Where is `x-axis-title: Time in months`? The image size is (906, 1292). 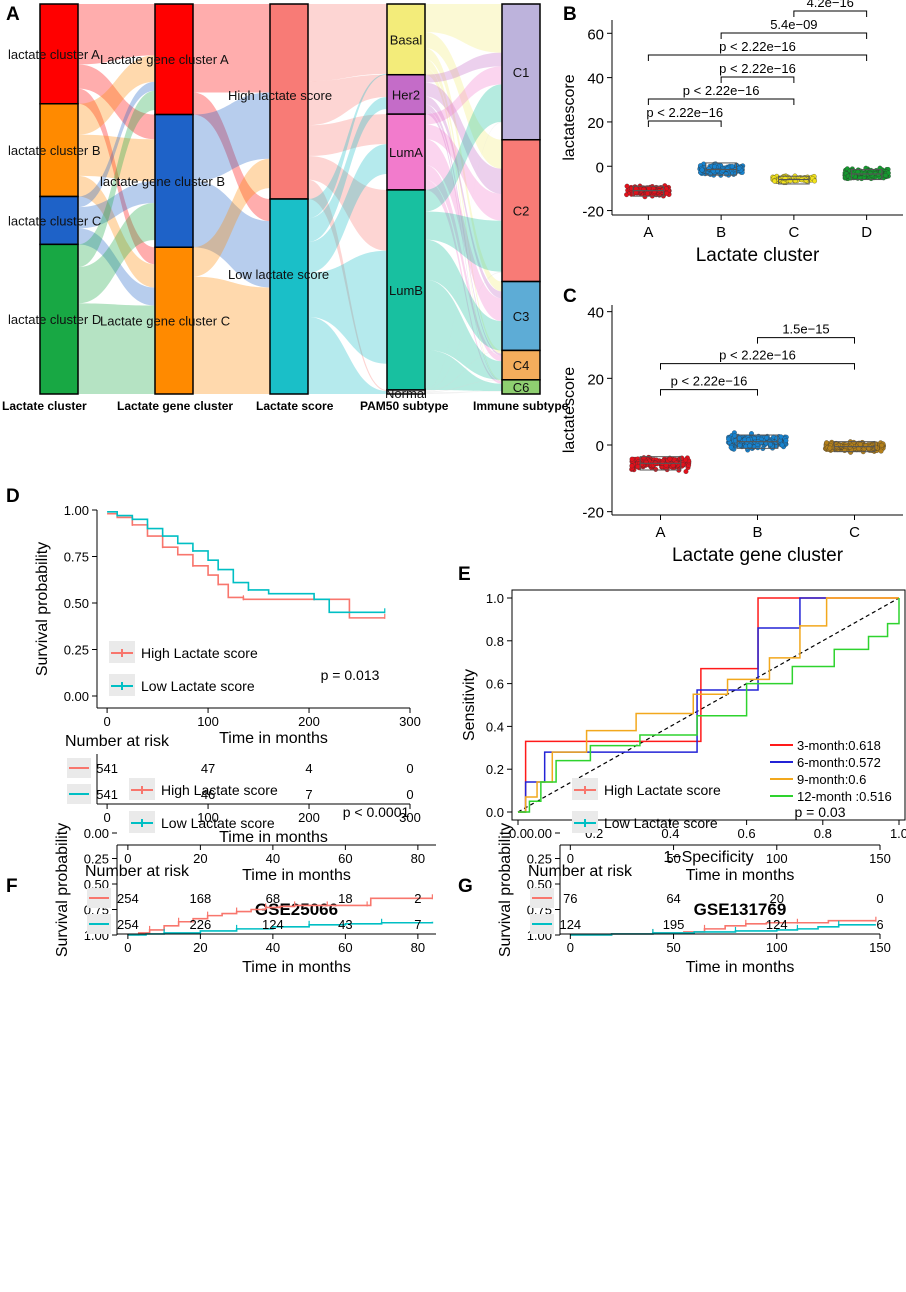 x-axis-title: Time in months is located at coordinates (273, 738).